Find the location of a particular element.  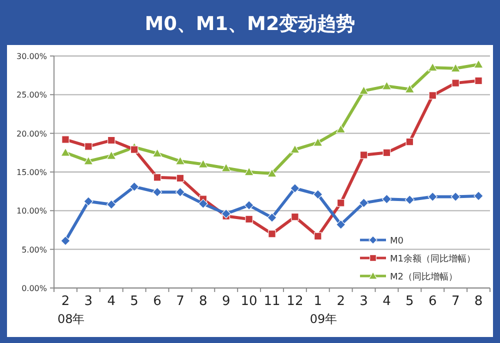

legend-label: M0 is located at coordinates (397, 241).